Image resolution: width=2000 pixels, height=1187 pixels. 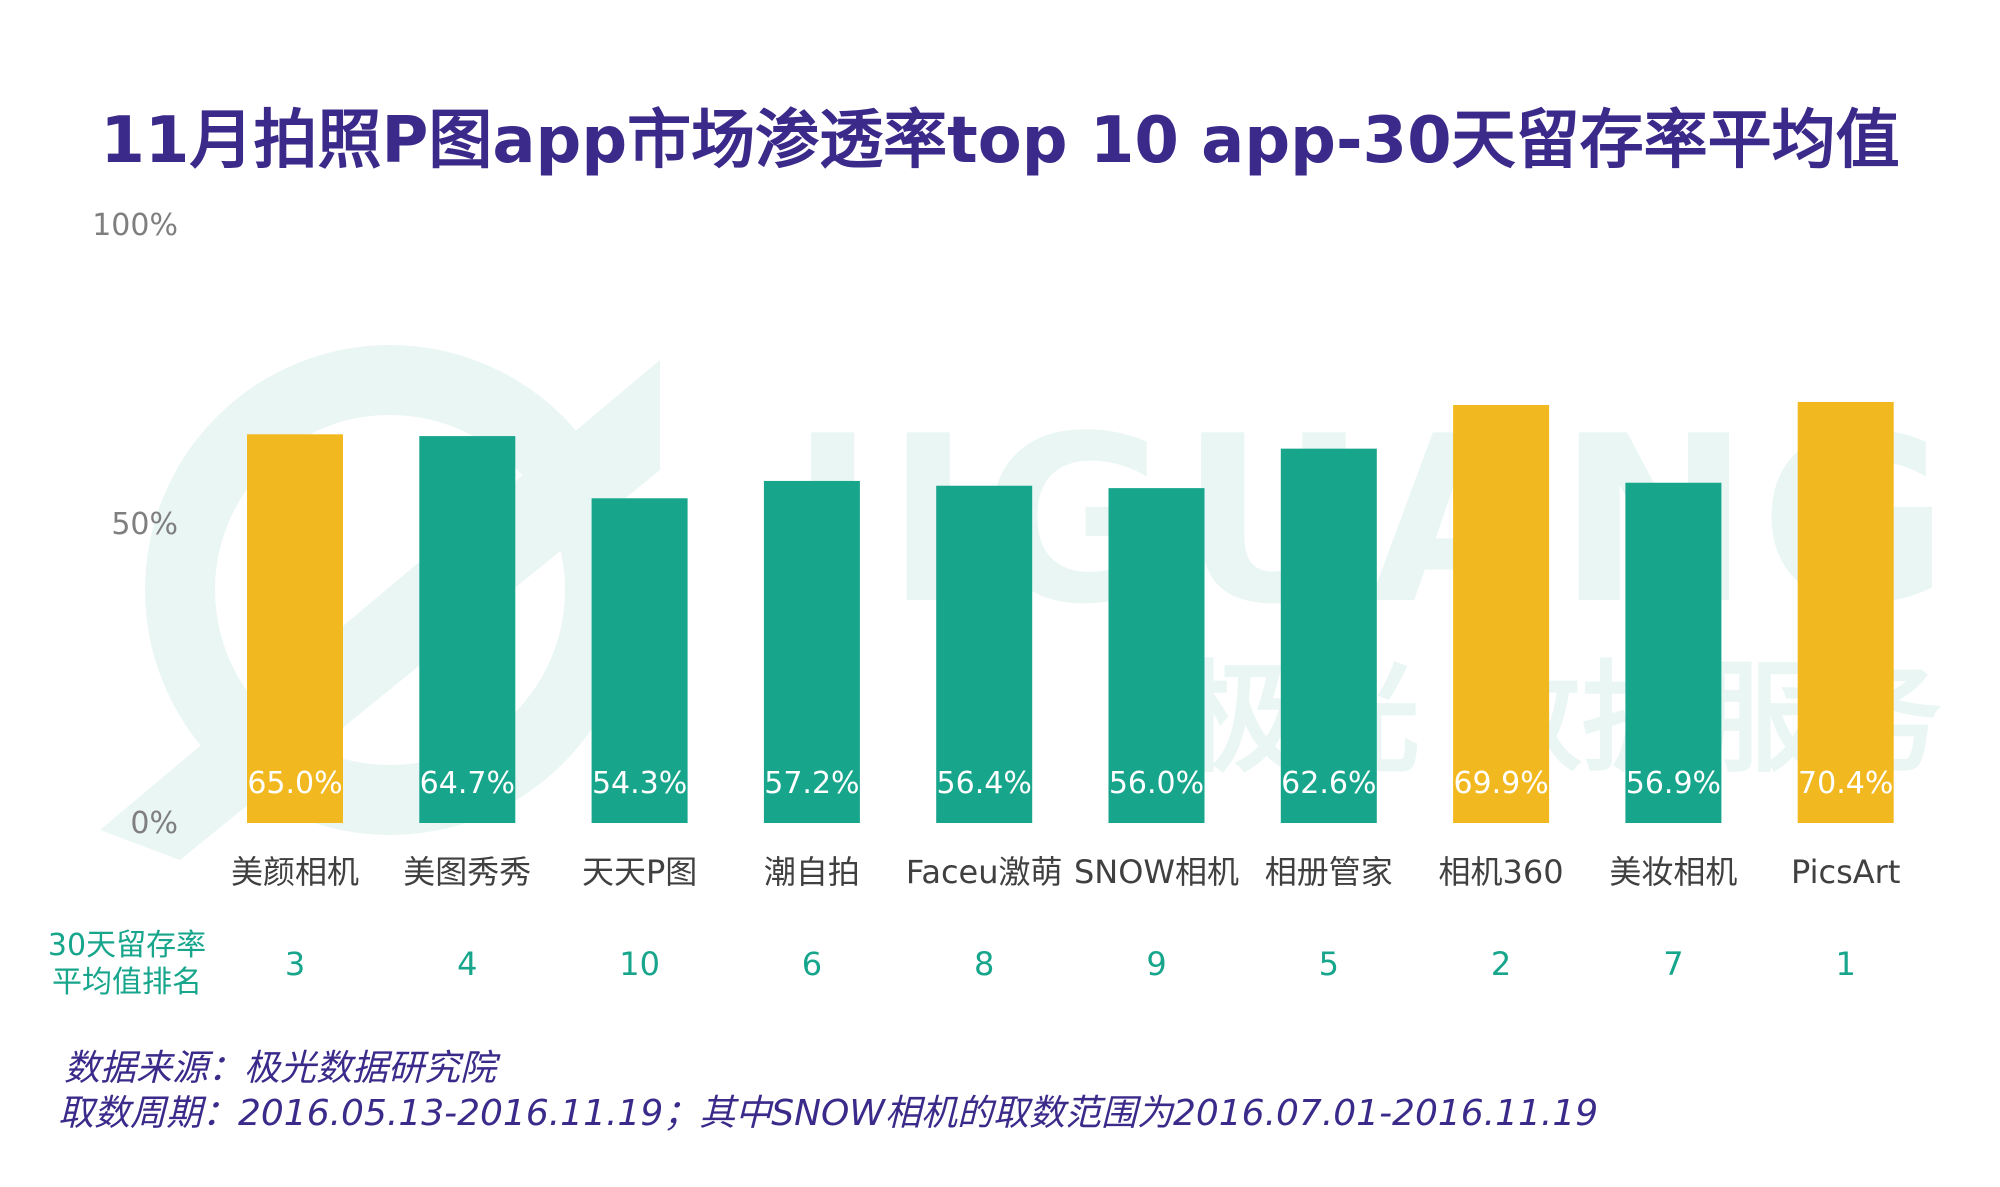 What do you see at coordinates (639, 872) in the screenshot?
I see `category-label: 天天P图` at bounding box center [639, 872].